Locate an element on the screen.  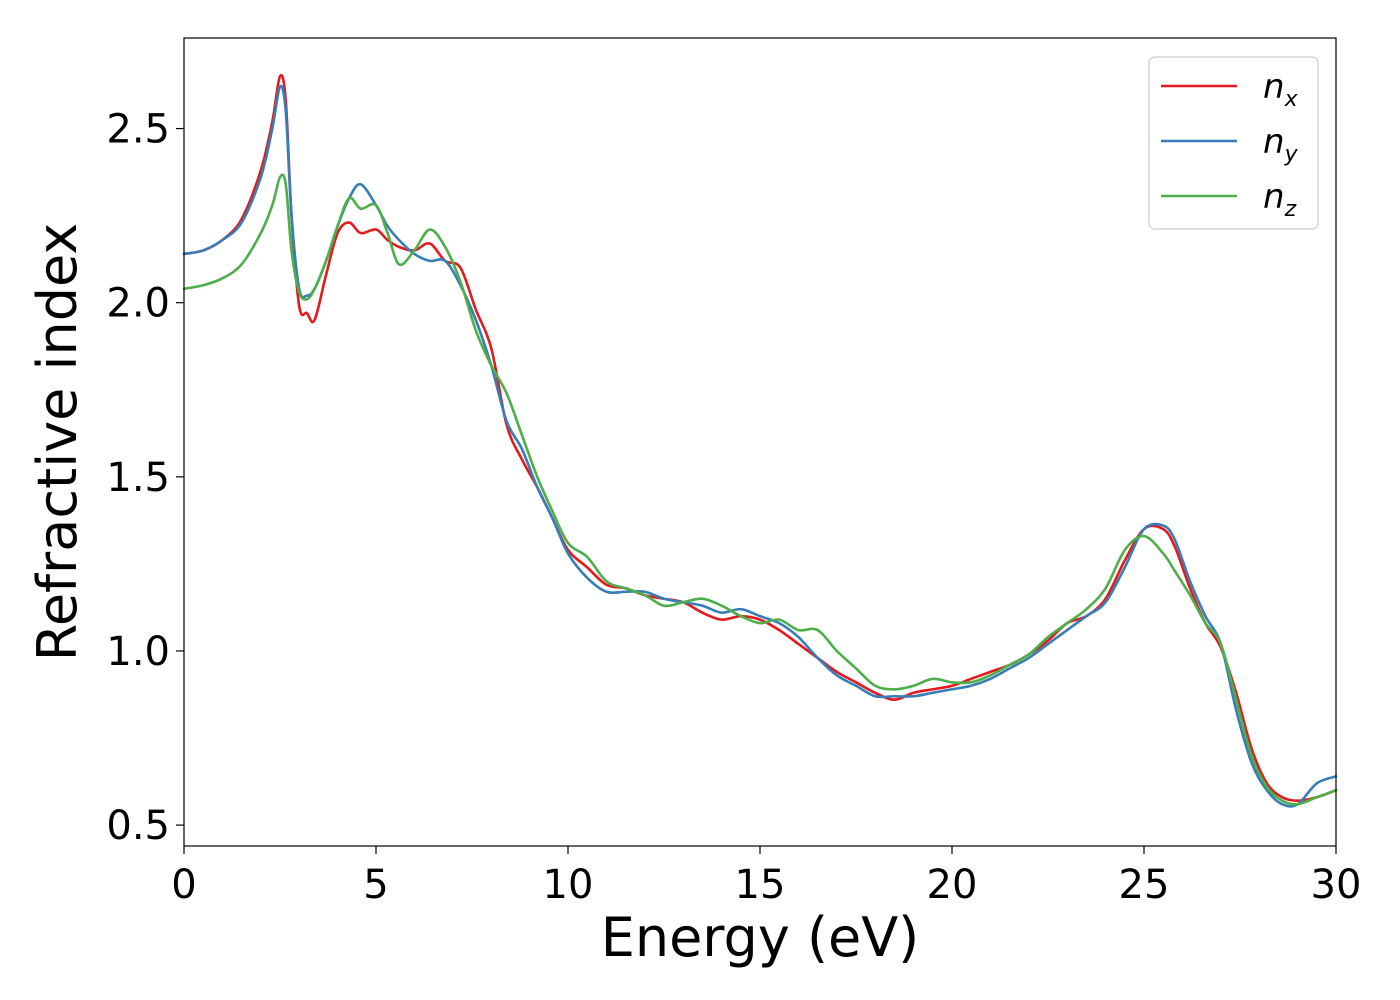
x-tick-label: 30 is located at coordinates (1336, 885).